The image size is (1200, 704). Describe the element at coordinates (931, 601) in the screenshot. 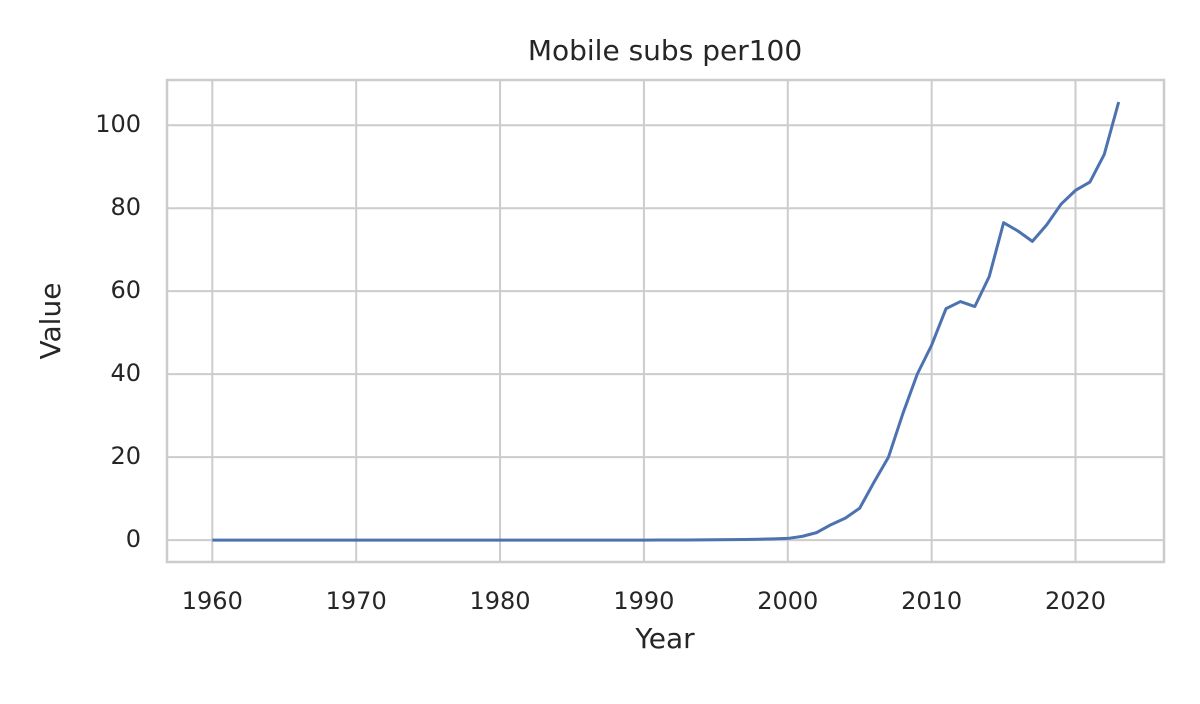

I see `x-tick-label: 2010` at that location.